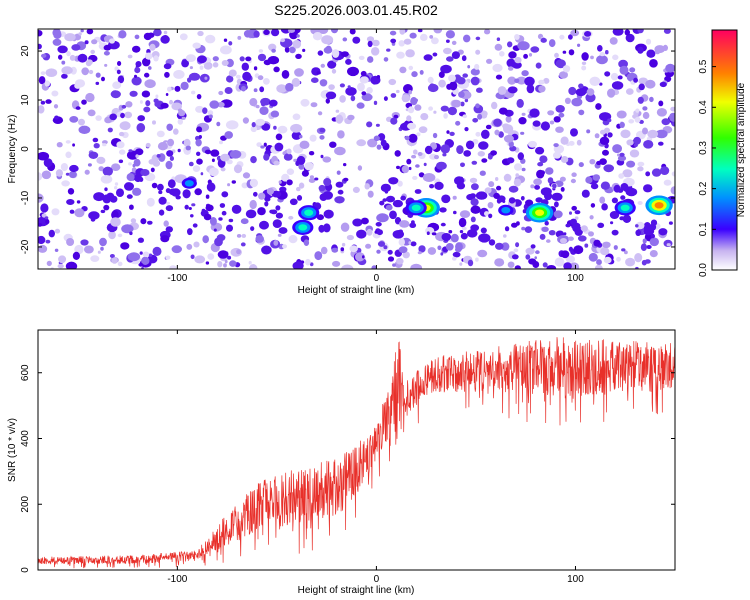 This screenshot has width=750, height=600. What do you see at coordinates (356, 590) in the screenshot?
I see `snr-x-label: Height of straight line (km)` at bounding box center [356, 590].